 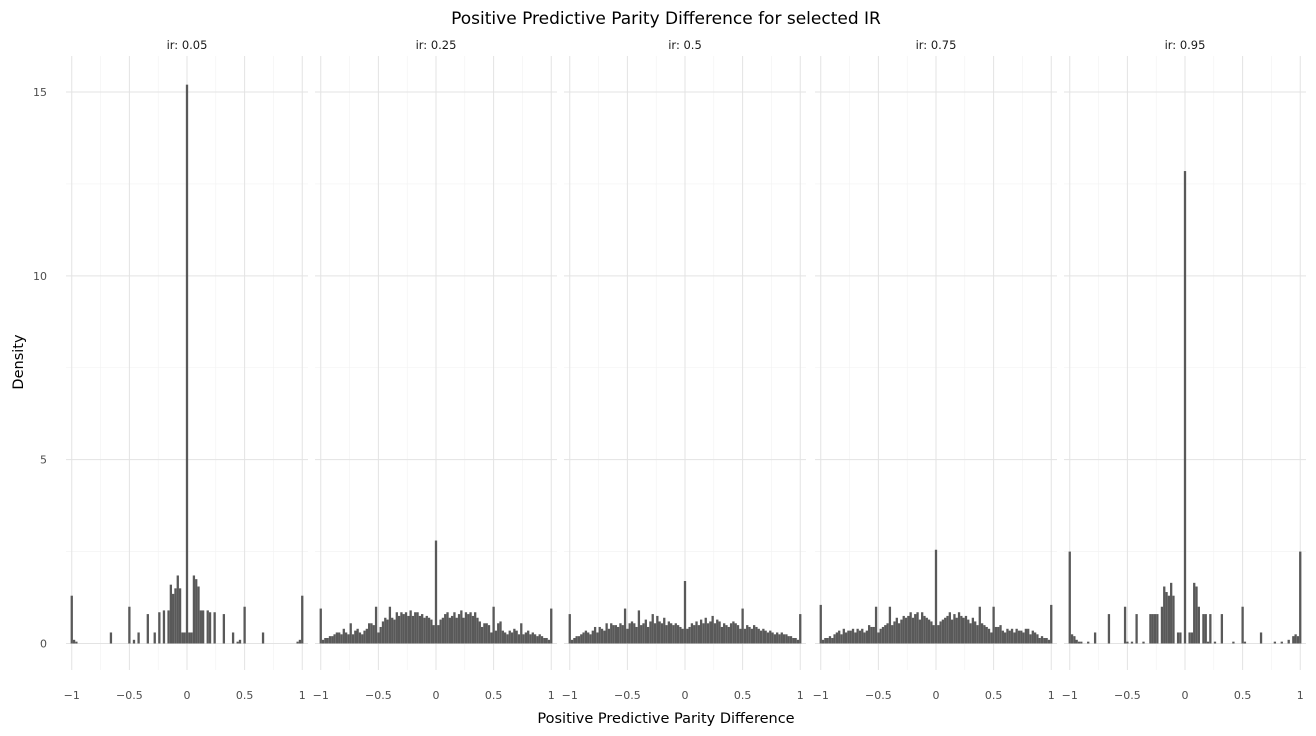 What do you see at coordinates (43, 460) in the screenshot?
I see `y-tick-label: 5` at bounding box center [43, 460].